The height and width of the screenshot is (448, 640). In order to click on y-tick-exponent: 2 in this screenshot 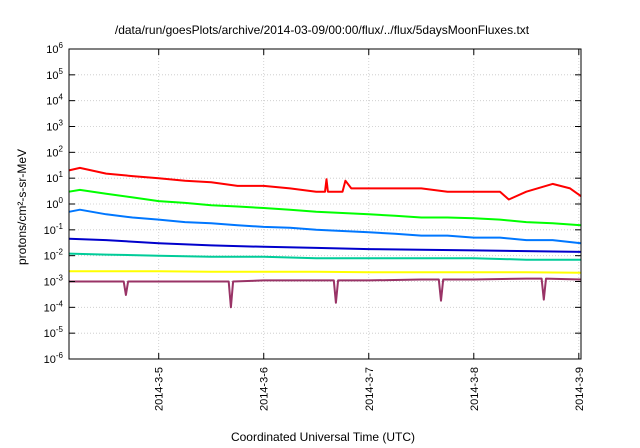, I will do `click(61, 148)`.